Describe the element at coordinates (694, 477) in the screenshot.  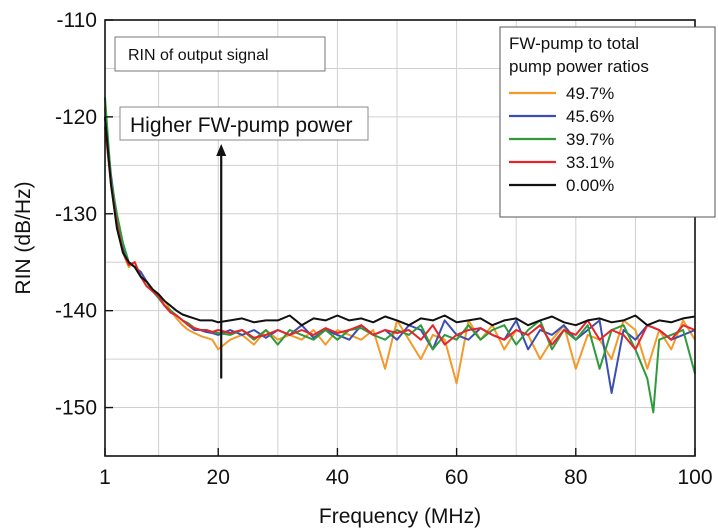
I see `x-tick-label: 100` at that location.